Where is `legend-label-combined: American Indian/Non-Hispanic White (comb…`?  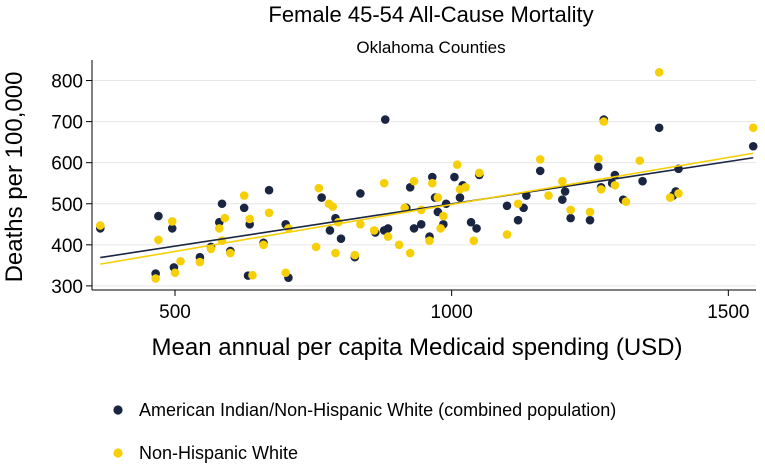 legend-label-combined: American Indian/Non-Hispanic White (comb… is located at coordinates (377, 410).